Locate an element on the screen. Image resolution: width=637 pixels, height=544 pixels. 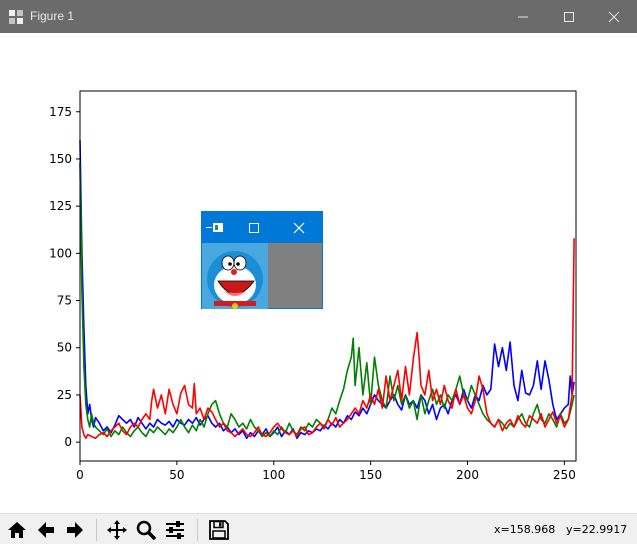
forward-button is located at coordinates (75, 530).